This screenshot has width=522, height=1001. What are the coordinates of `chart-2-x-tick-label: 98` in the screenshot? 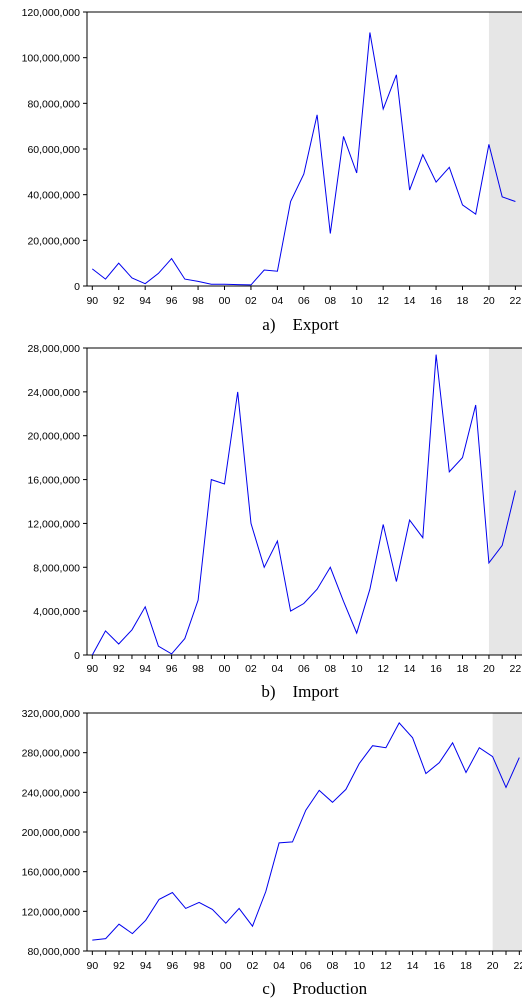 It's located at (198, 669).